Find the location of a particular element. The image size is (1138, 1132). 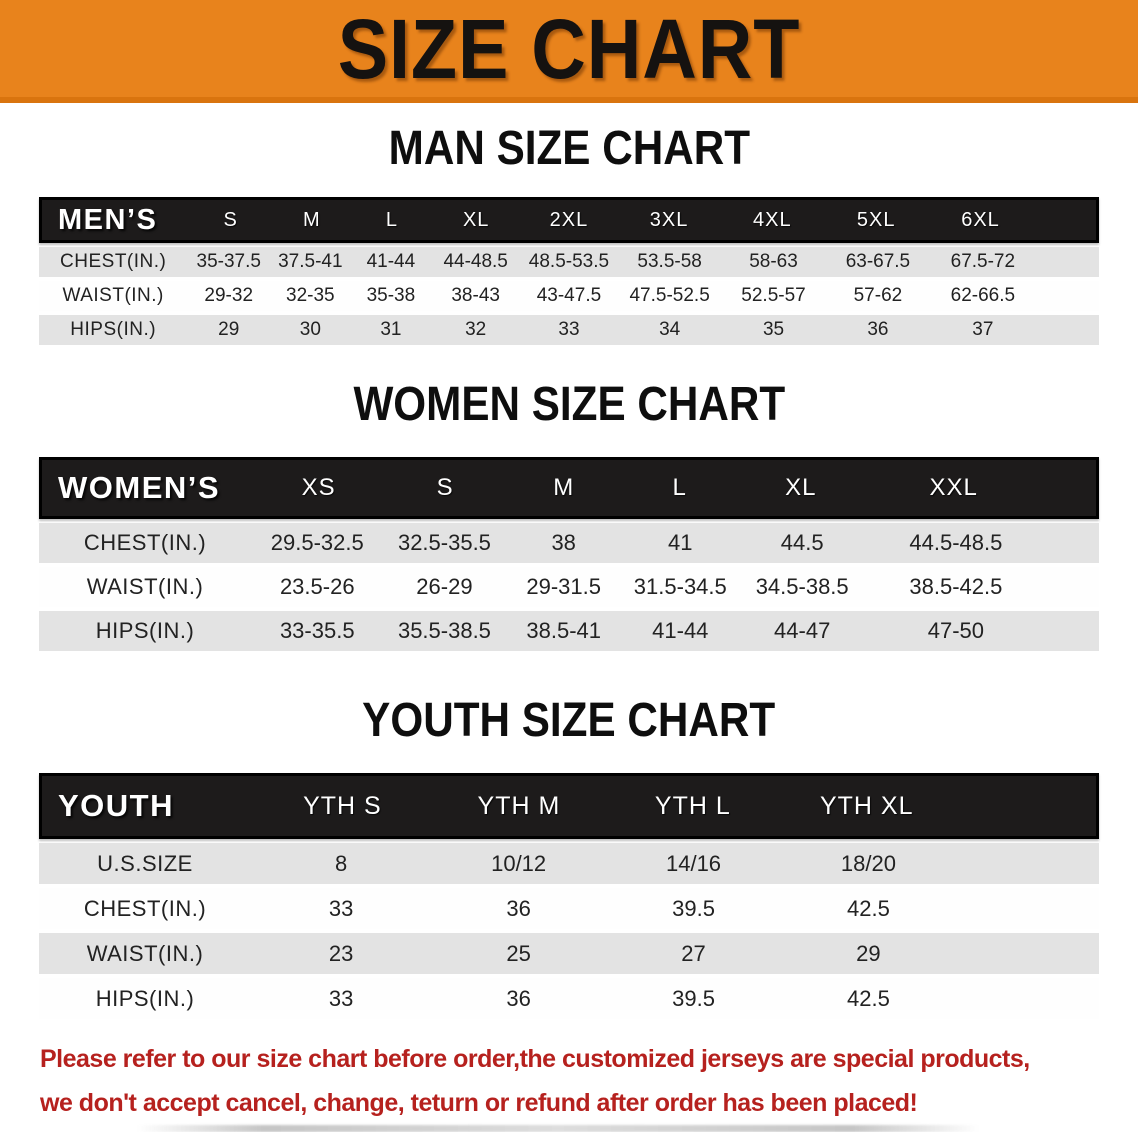

size-column-header: YTH S is located at coordinates (342, 805).